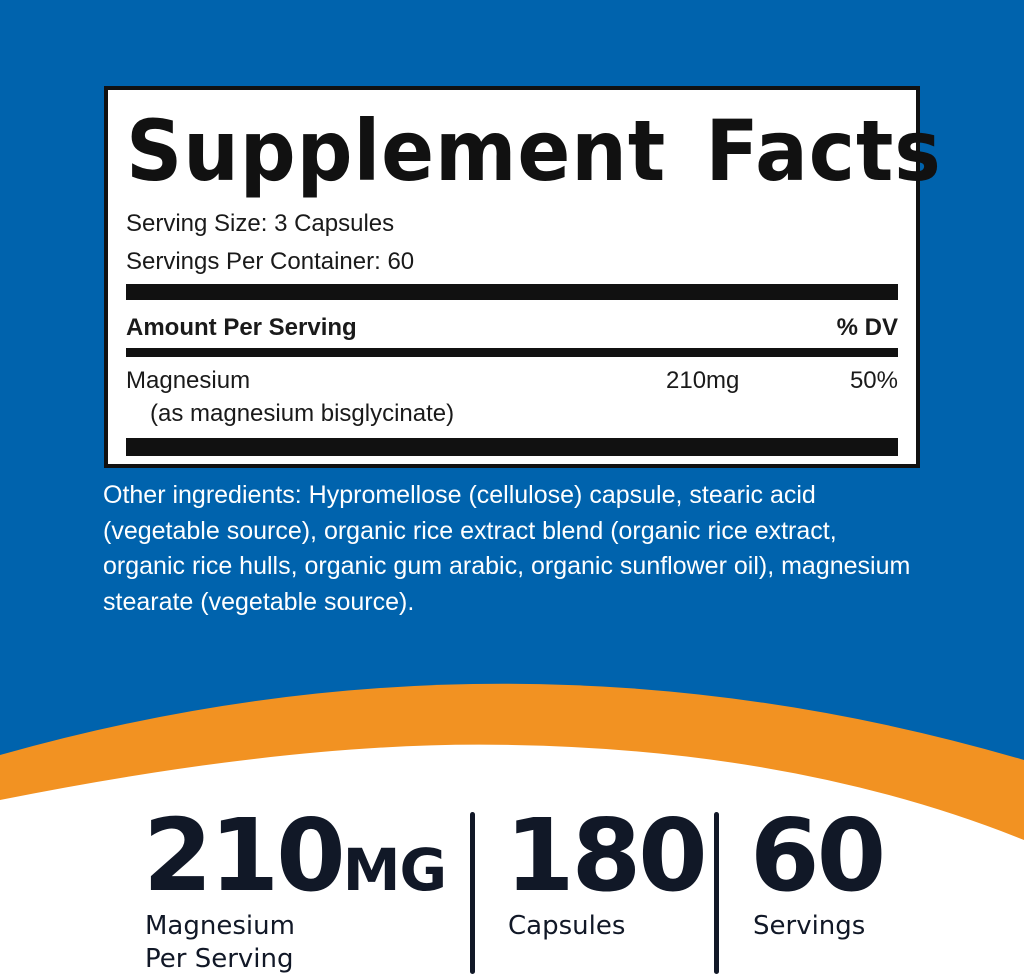 This screenshot has width=1024, height=978. Describe the element at coordinates (512, 292) in the screenshot. I see `divider-thick` at that location.